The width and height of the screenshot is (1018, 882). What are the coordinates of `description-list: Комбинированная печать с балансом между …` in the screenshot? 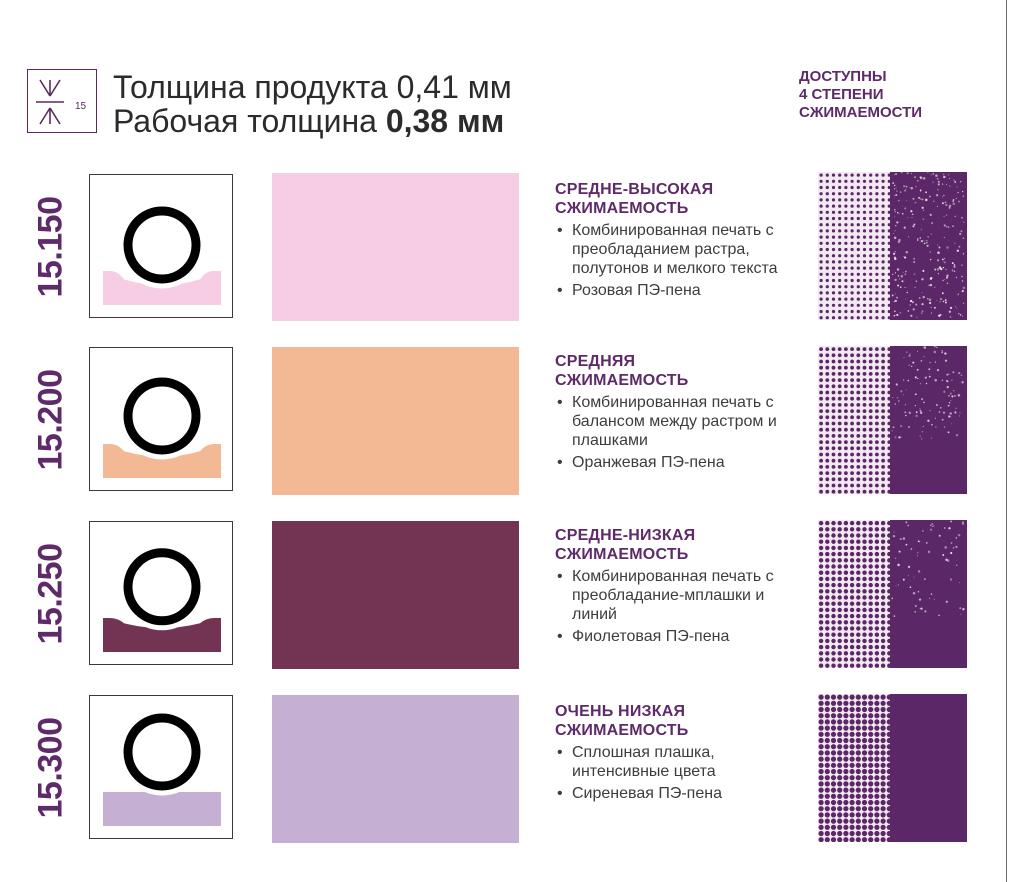 It's located at (680, 432).